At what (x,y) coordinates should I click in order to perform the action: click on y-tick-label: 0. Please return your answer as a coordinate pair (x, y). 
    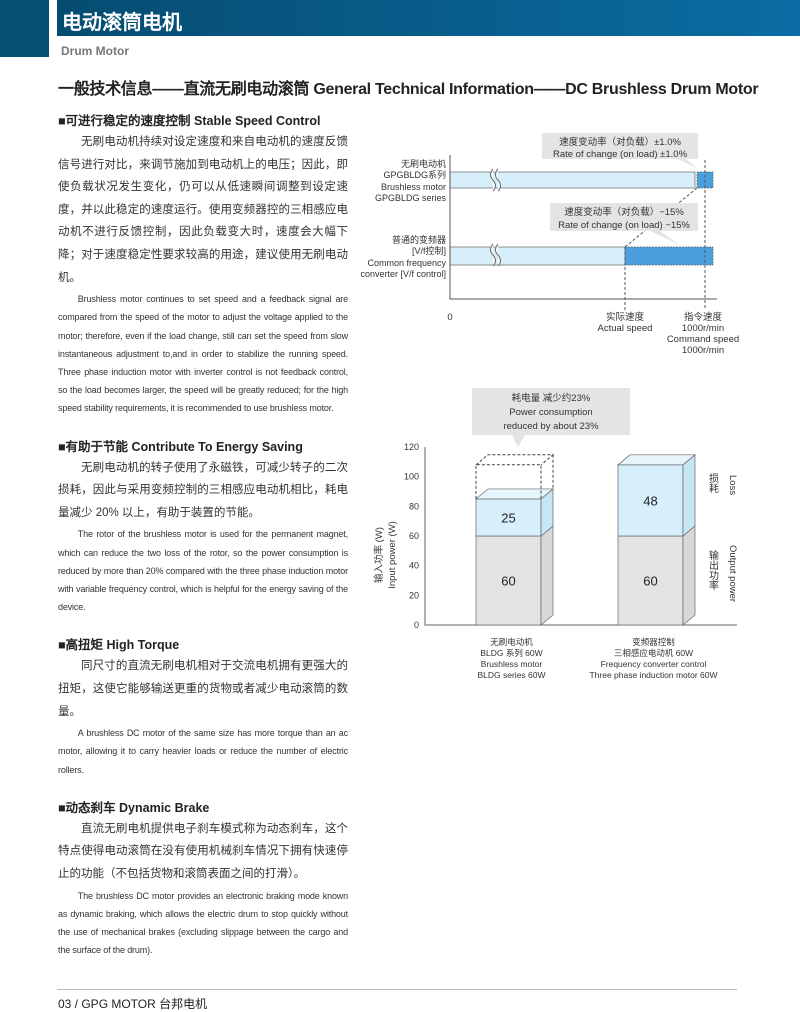
    Looking at the image, I should click on (416, 625).